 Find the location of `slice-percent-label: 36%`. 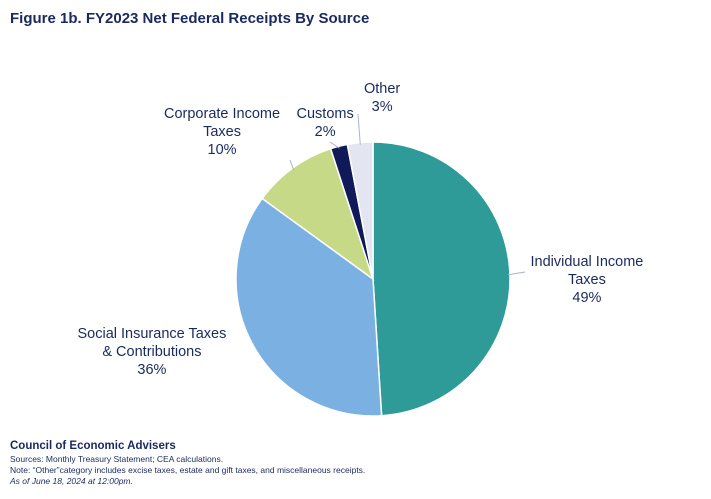

slice-percent-label: 36% is located at coordinates (152, 370).